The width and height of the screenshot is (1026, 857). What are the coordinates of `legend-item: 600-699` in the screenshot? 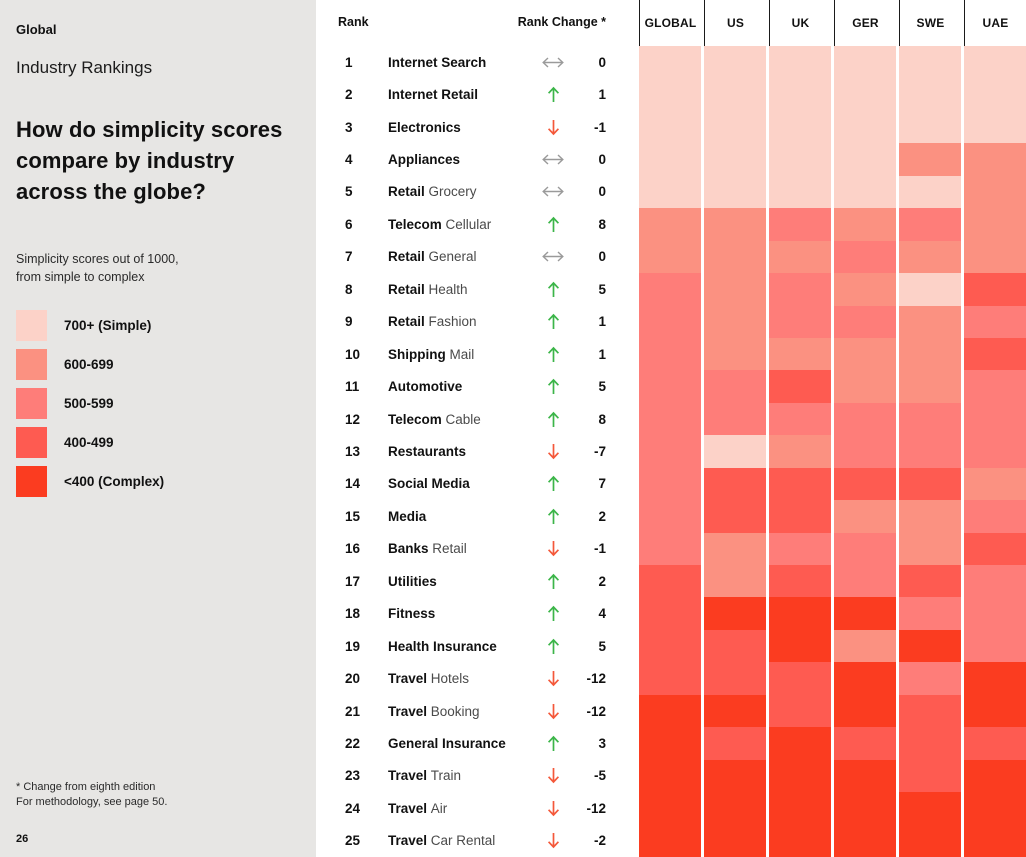 It's located at (158, 364).